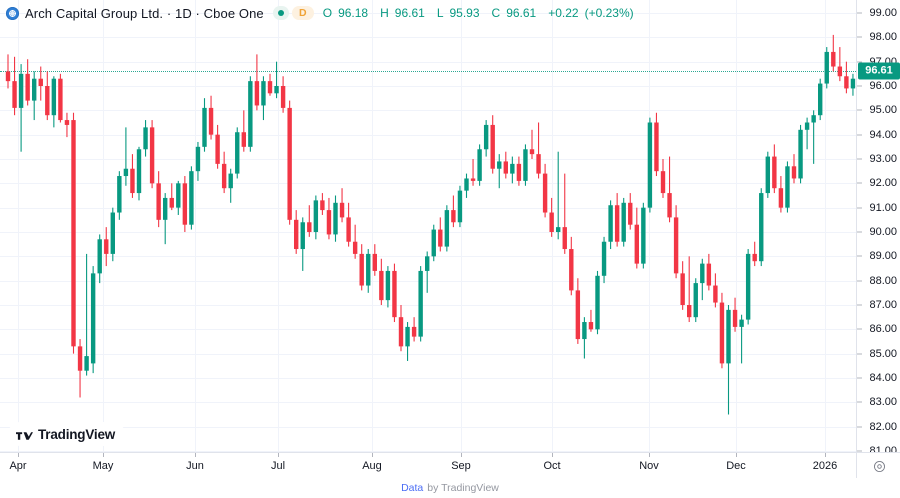  What do you see at coordinates (372, 466) in the screenshot?
I see `time-tick-label: Aug` at bounding box center [372, 466].